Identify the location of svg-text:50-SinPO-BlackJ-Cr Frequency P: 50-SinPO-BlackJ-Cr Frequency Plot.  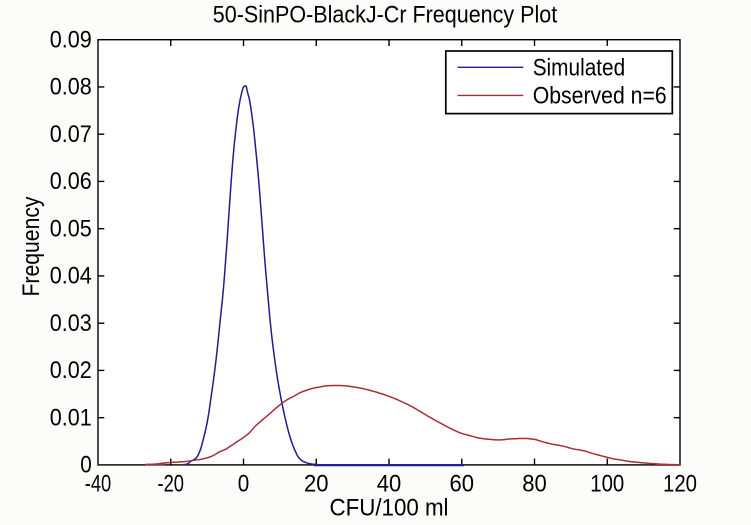
(385, 15).